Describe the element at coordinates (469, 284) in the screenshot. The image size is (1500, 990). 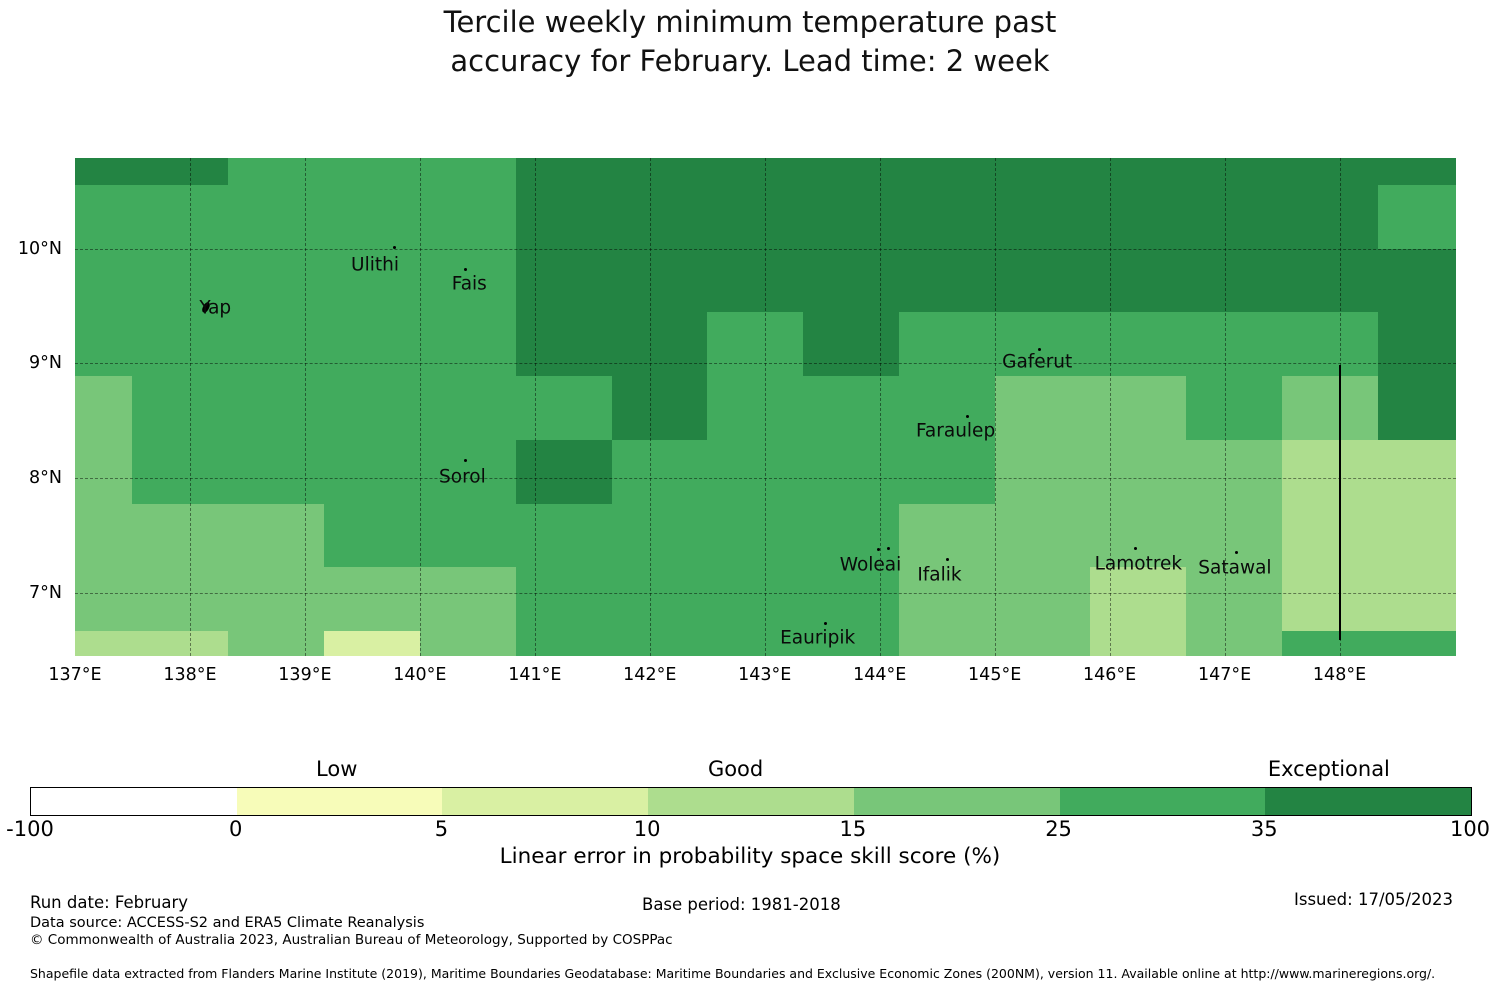
I see `island-label: Fais` at that location.